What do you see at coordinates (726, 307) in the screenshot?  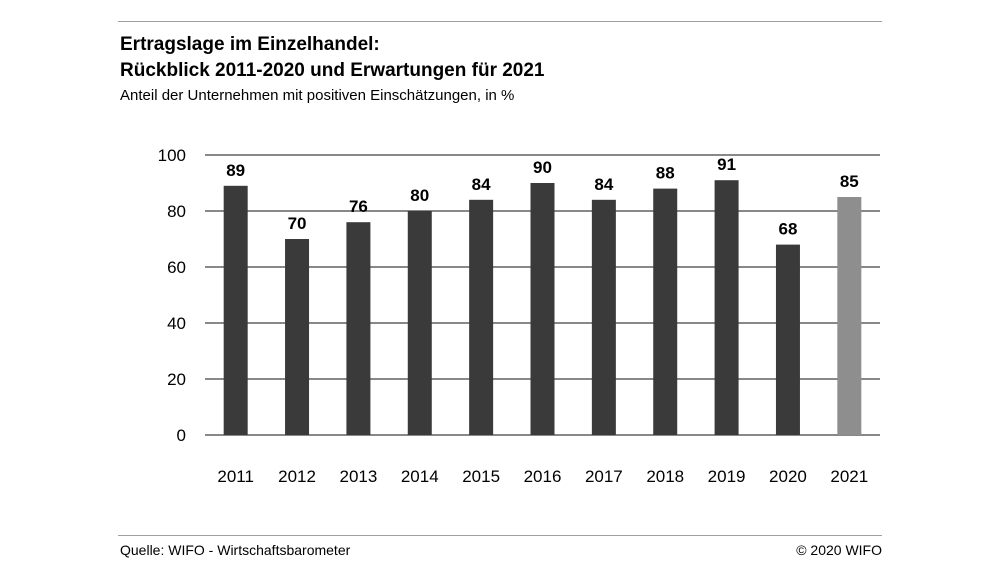 I see `bar-2019` at bounding box center [726, 307].